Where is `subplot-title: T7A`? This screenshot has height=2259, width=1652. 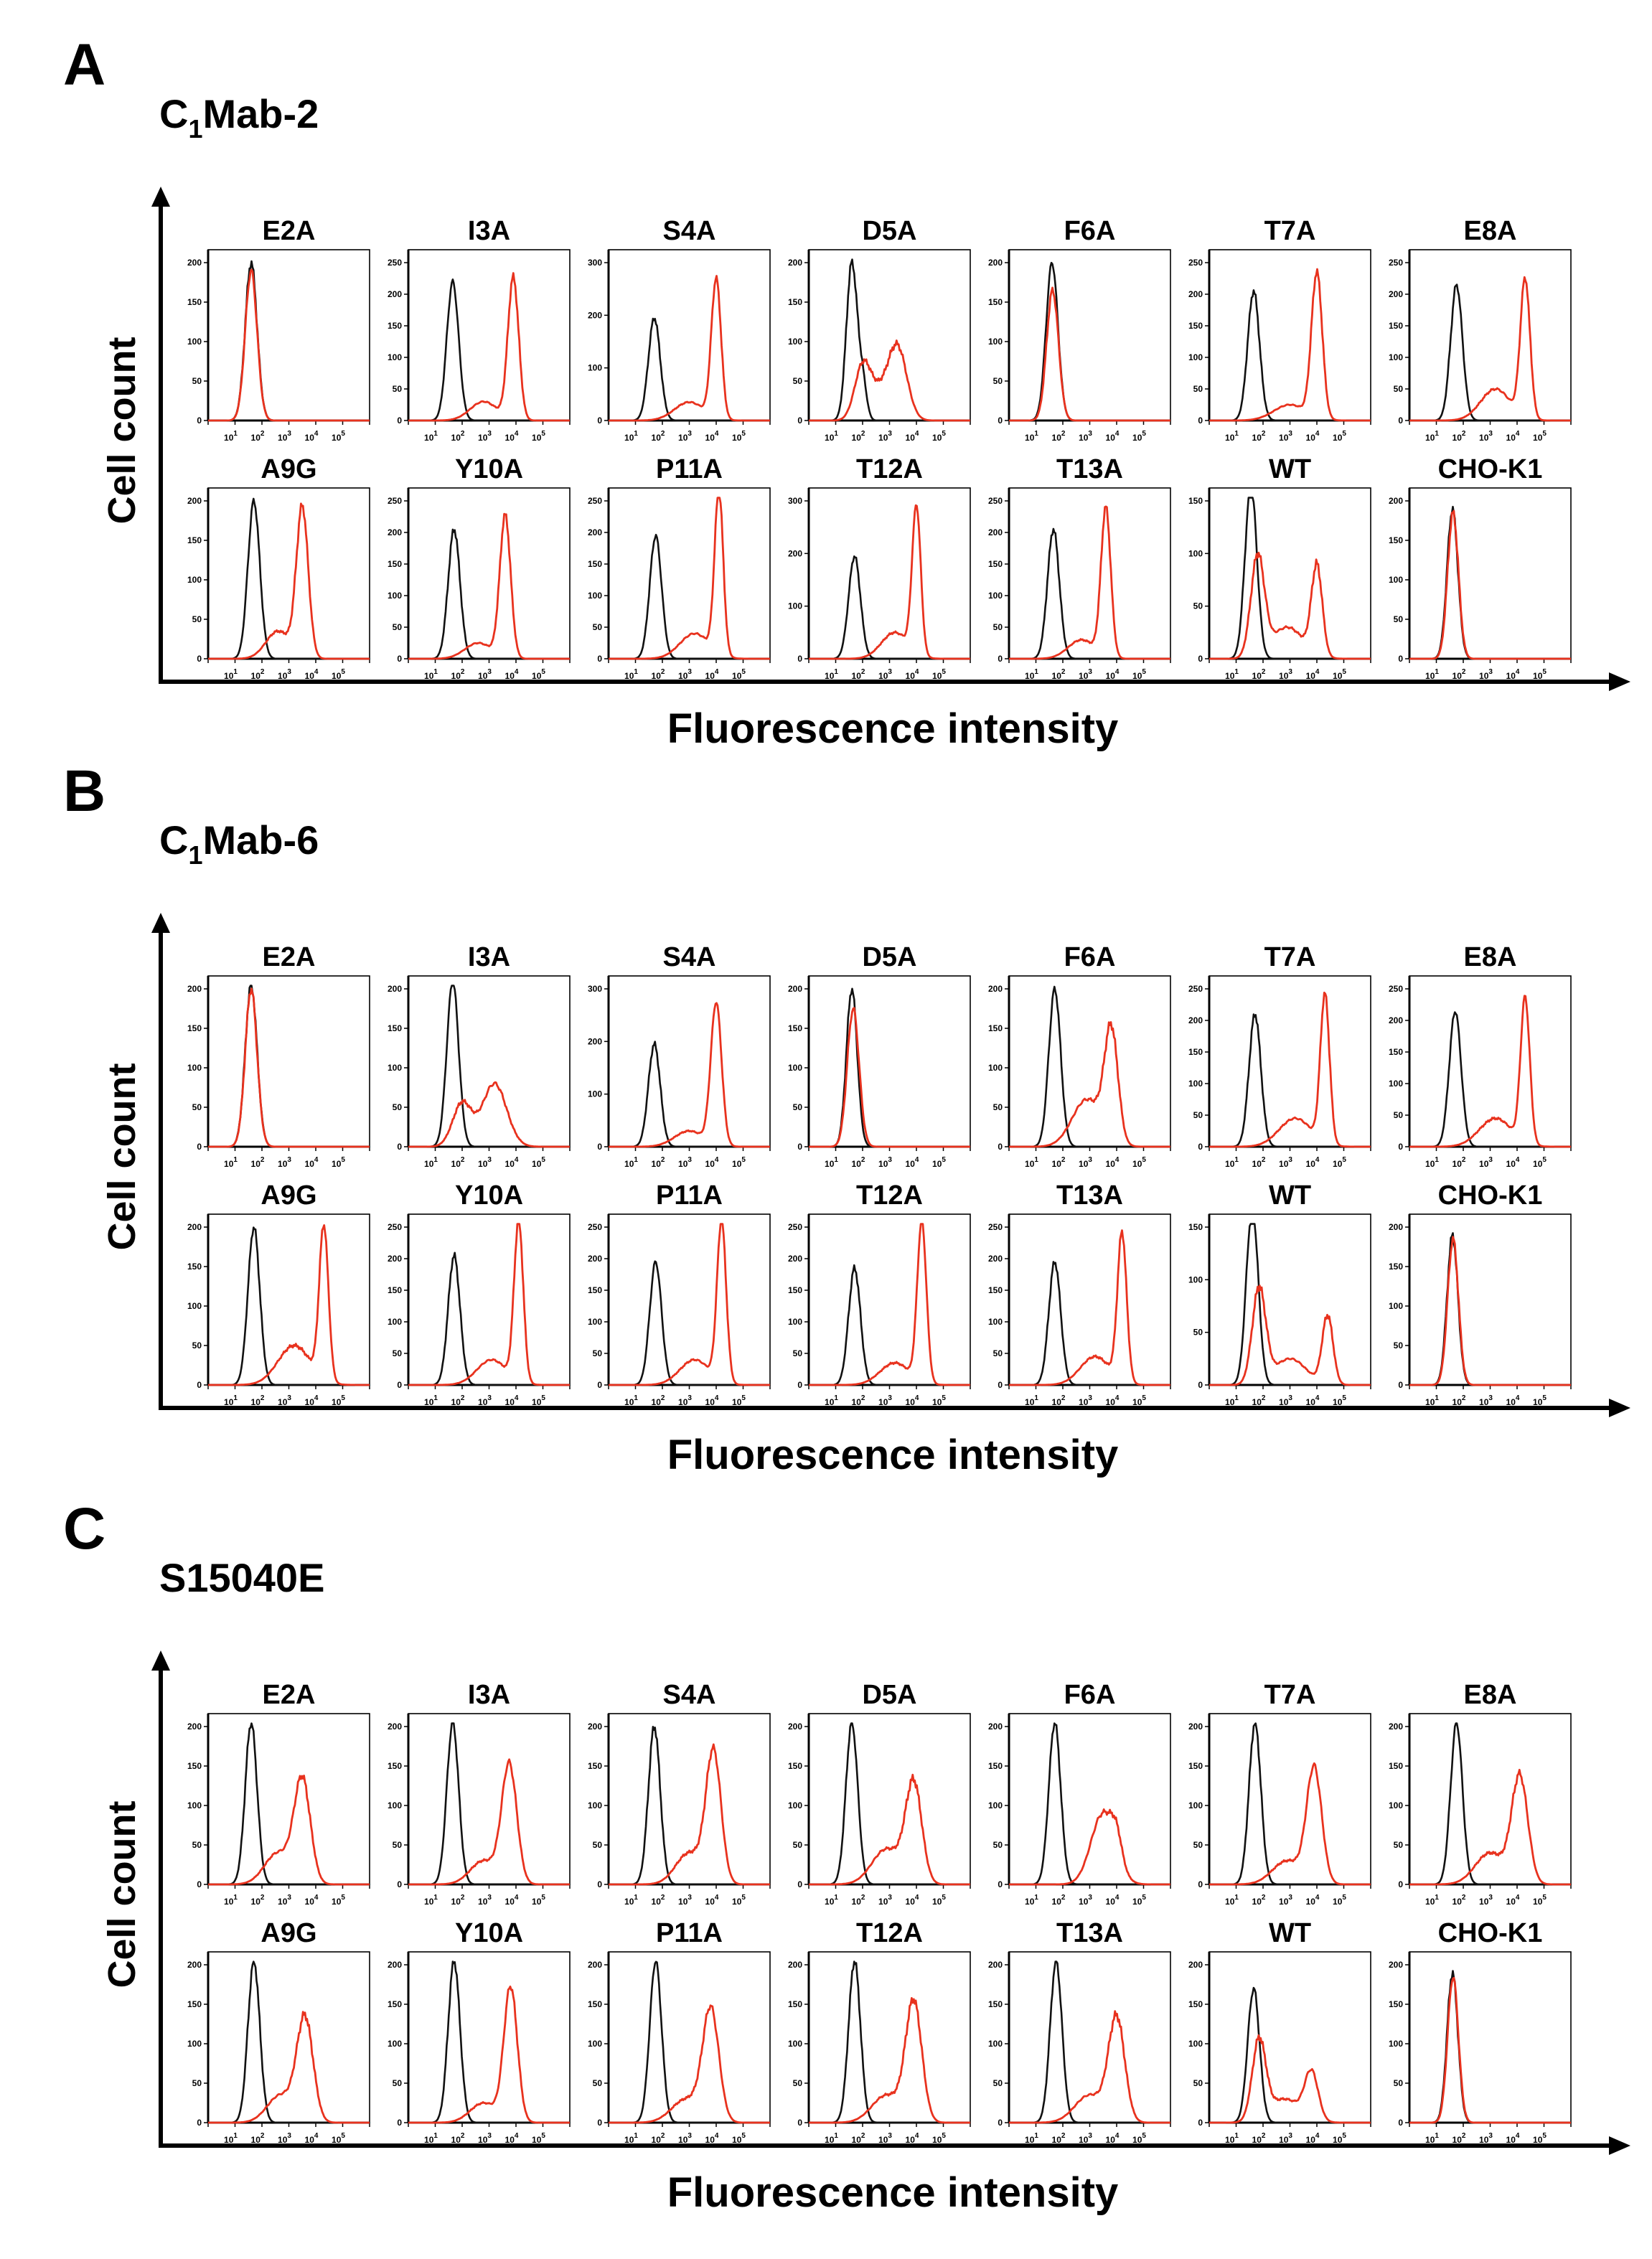 subplot-title: T7A is located at coordinates (1290, 1695).